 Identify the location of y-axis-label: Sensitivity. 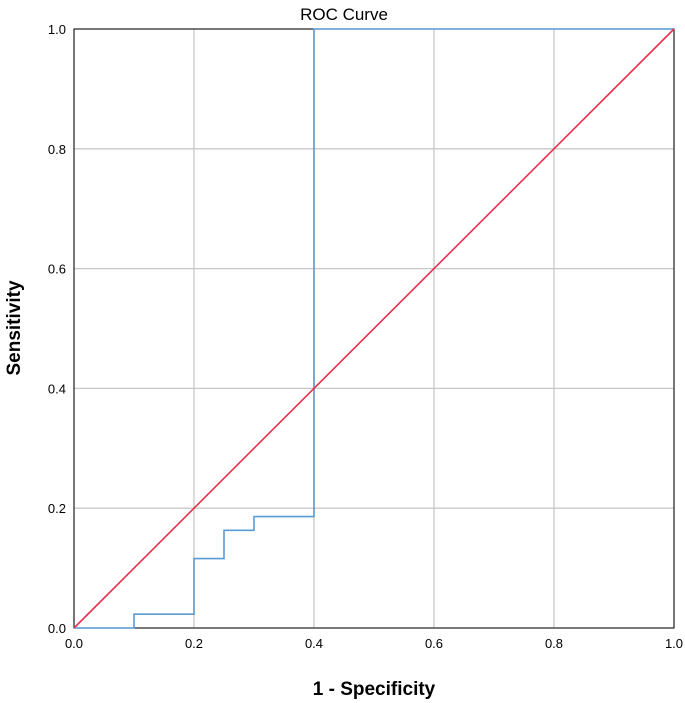
(14, 327).